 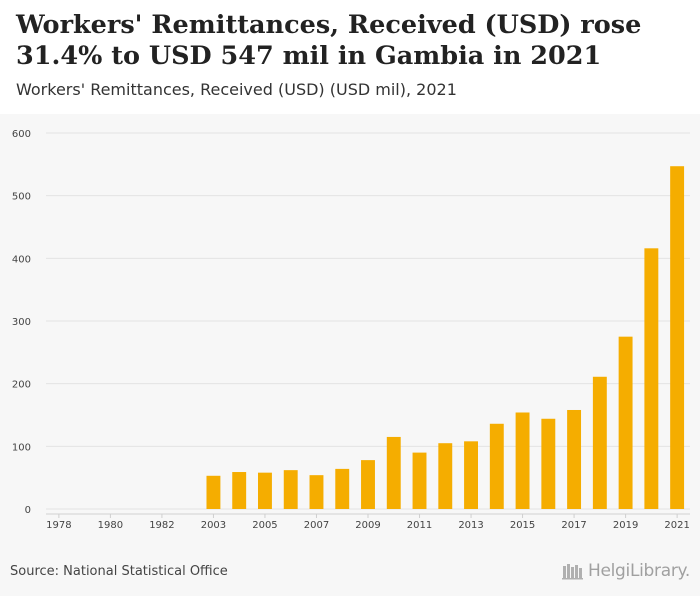 What do you see at coordinates (573, 525) in the screenshot?
I see `x-tick-label: 2017` at bounding box center [573, 525].